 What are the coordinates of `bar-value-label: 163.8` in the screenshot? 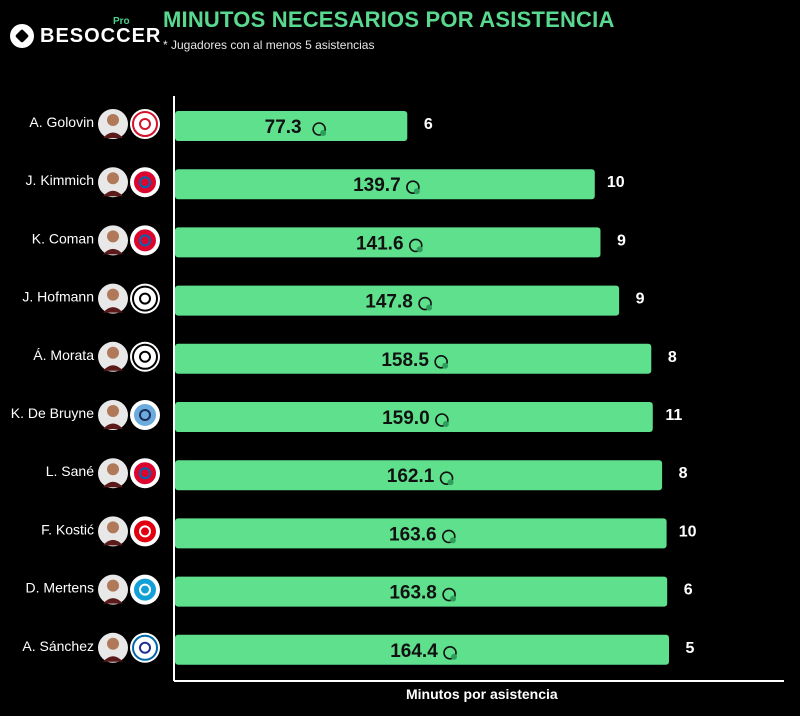 It's located at (413, 593).